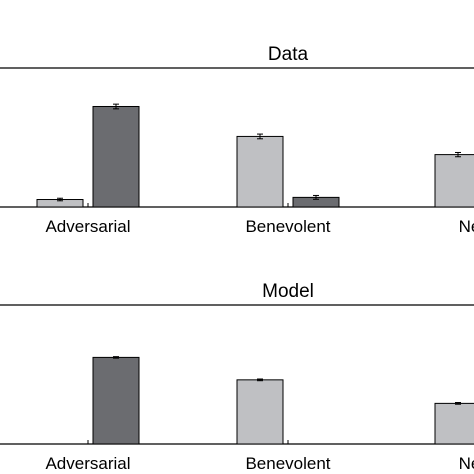 This screenshot has width=474, height=474. What do you see at coordinates (288, 54) in the screenshot?
I see `panel-title: Data` at bounding box center [288, 54].